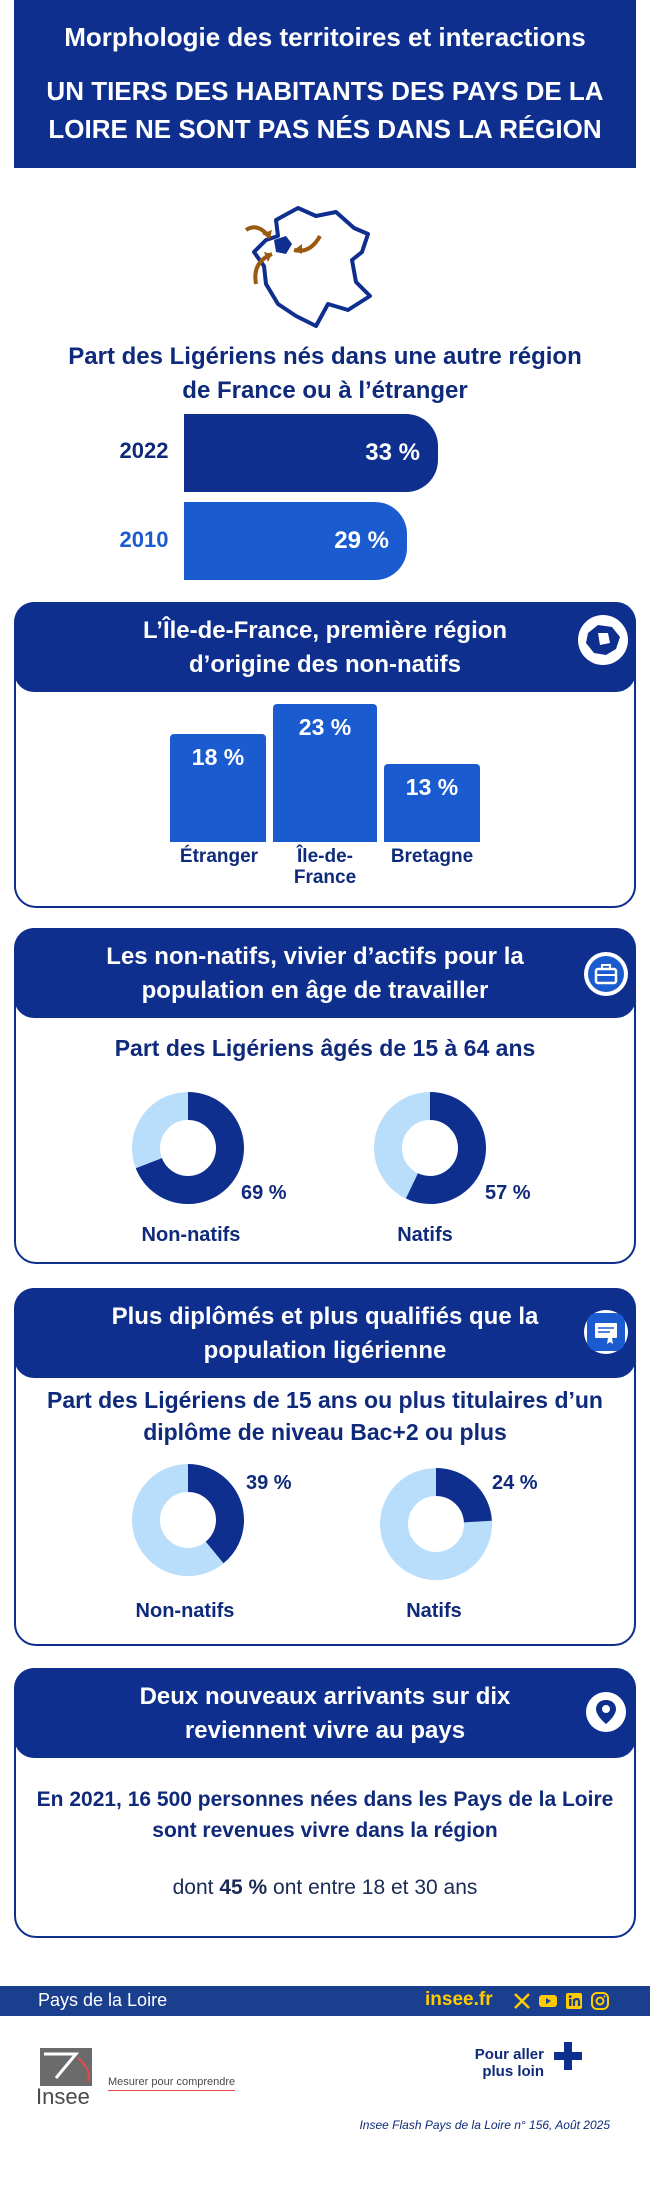  What do you see at coordinates (103, 2000) in the screenshot?
I see `footer-region: Pays de la Loire` at bounding box center [103, 2000].